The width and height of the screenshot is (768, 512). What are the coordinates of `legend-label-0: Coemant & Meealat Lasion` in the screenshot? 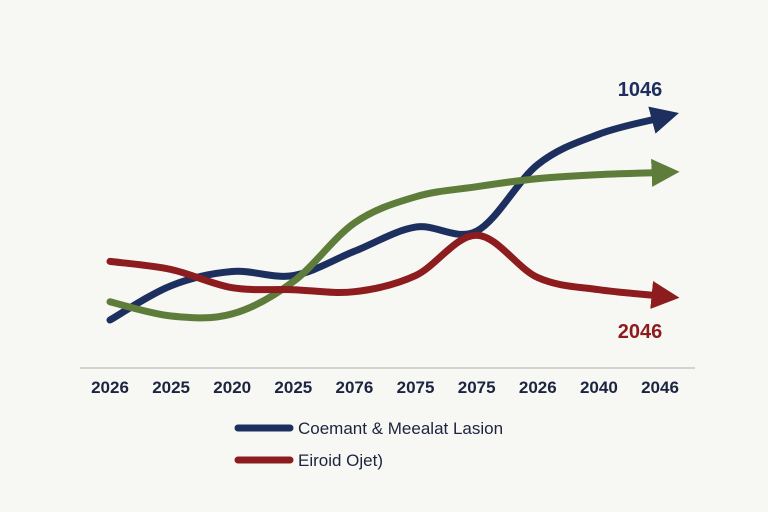 It's located at (400, 428).